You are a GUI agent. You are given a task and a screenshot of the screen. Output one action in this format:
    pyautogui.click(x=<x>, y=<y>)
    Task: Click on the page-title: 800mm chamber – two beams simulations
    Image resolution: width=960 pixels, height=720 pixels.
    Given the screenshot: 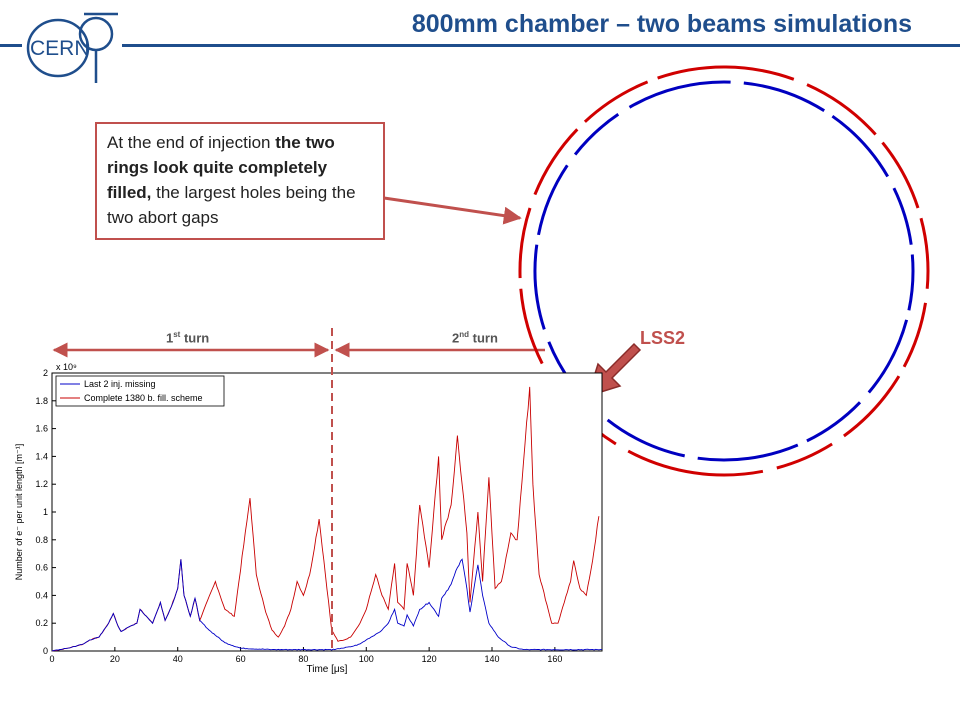 What is the action you would take?
    pyautogui.click(x=661, y=24)
    